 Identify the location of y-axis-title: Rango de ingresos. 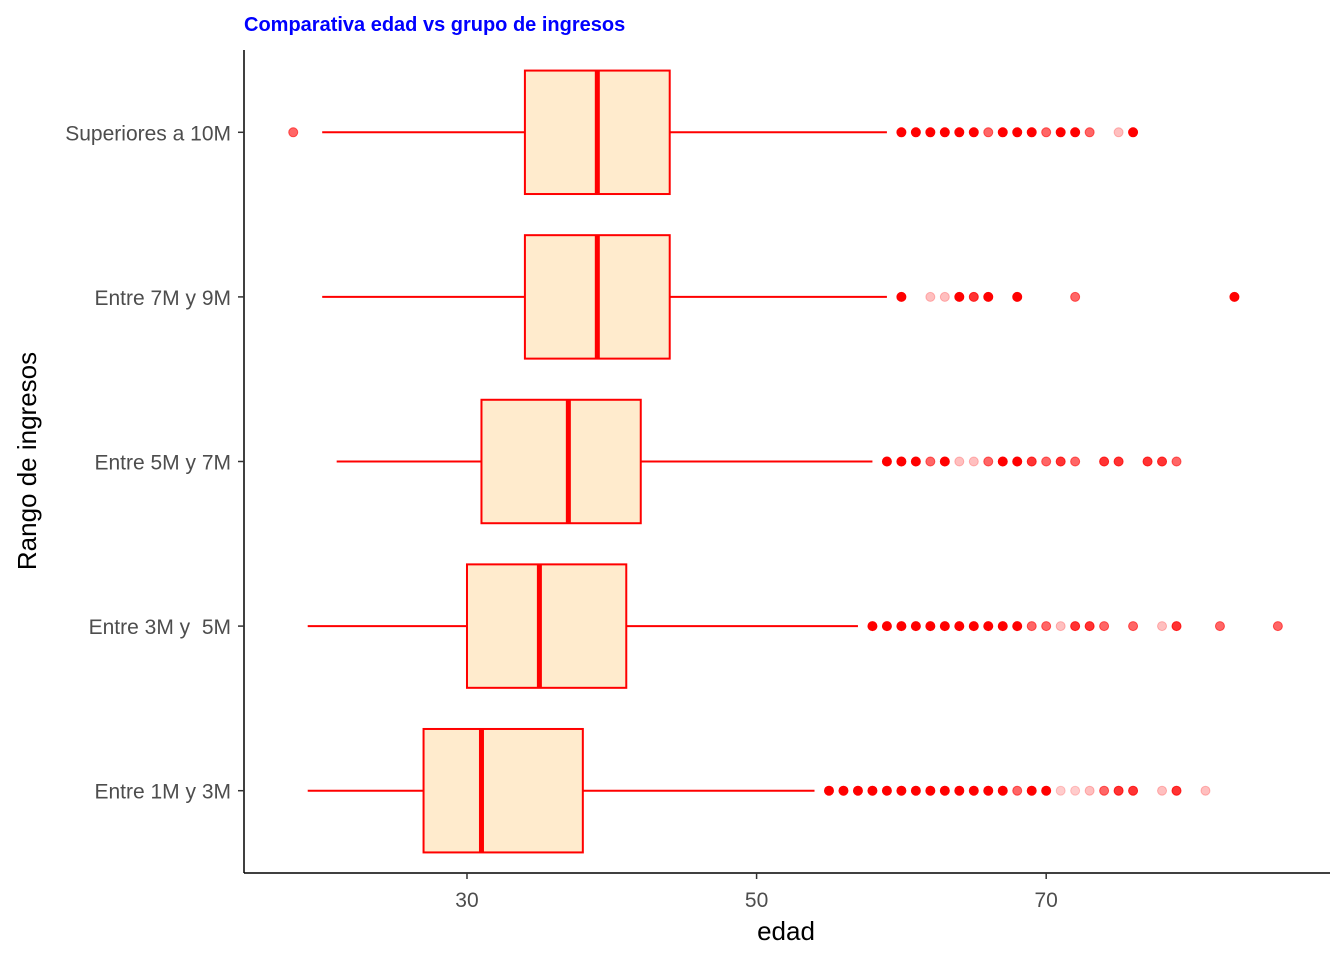
(27, 461).